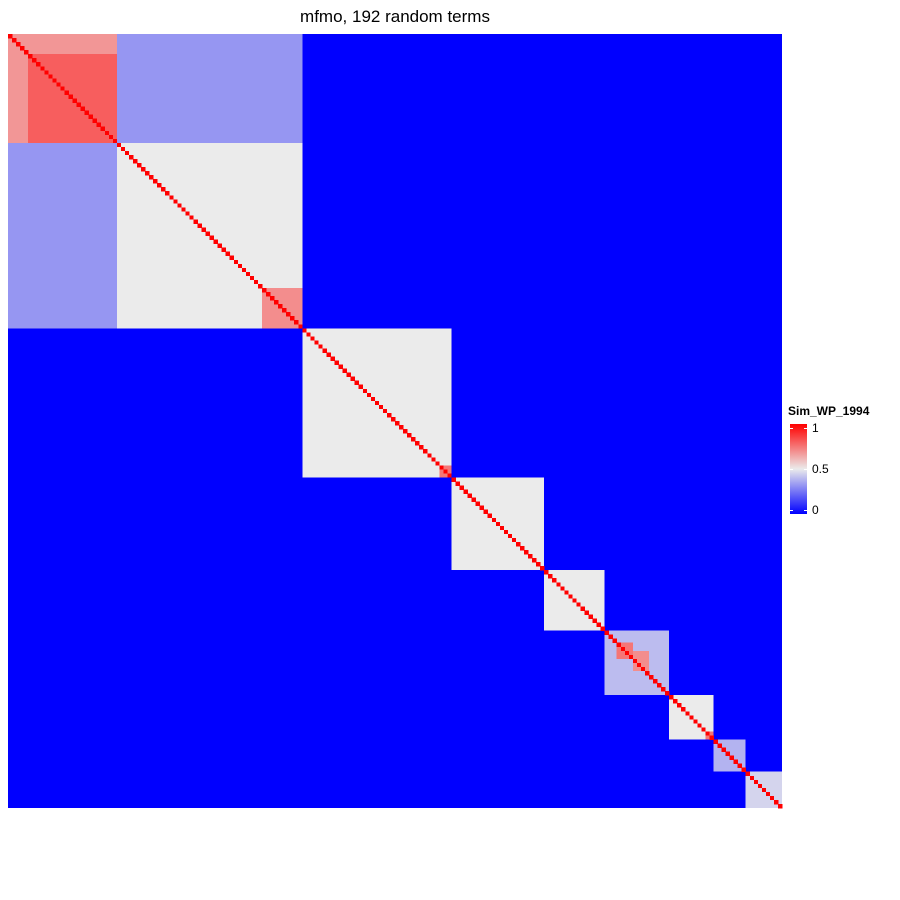  I want to click on chart-title: mfmo, 192 random terms, so click(395, 16).